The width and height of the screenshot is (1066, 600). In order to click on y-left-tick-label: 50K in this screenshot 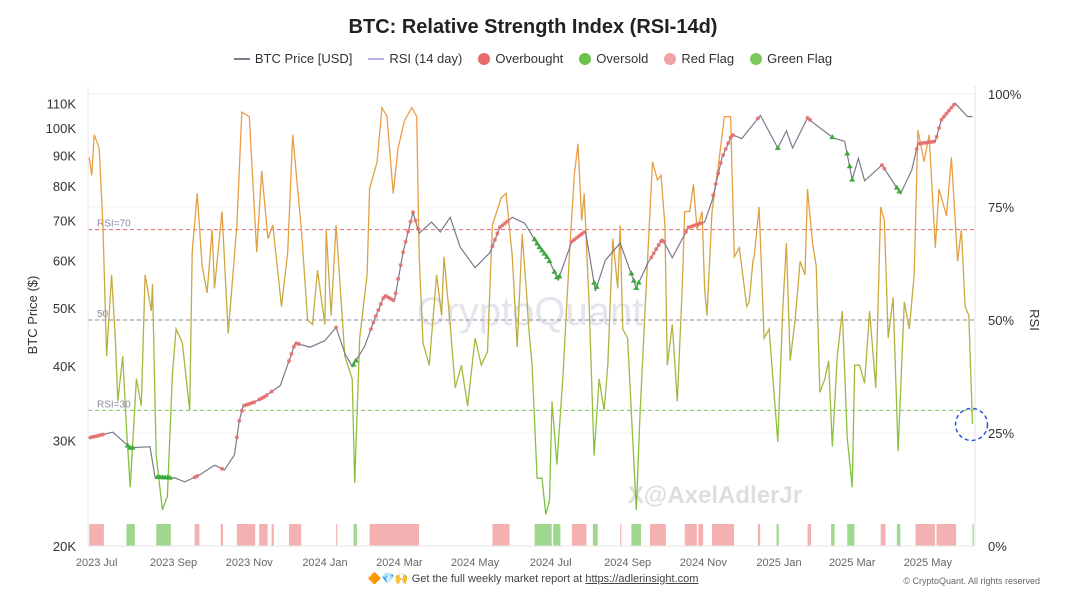, I will do `click(64, 308)`.